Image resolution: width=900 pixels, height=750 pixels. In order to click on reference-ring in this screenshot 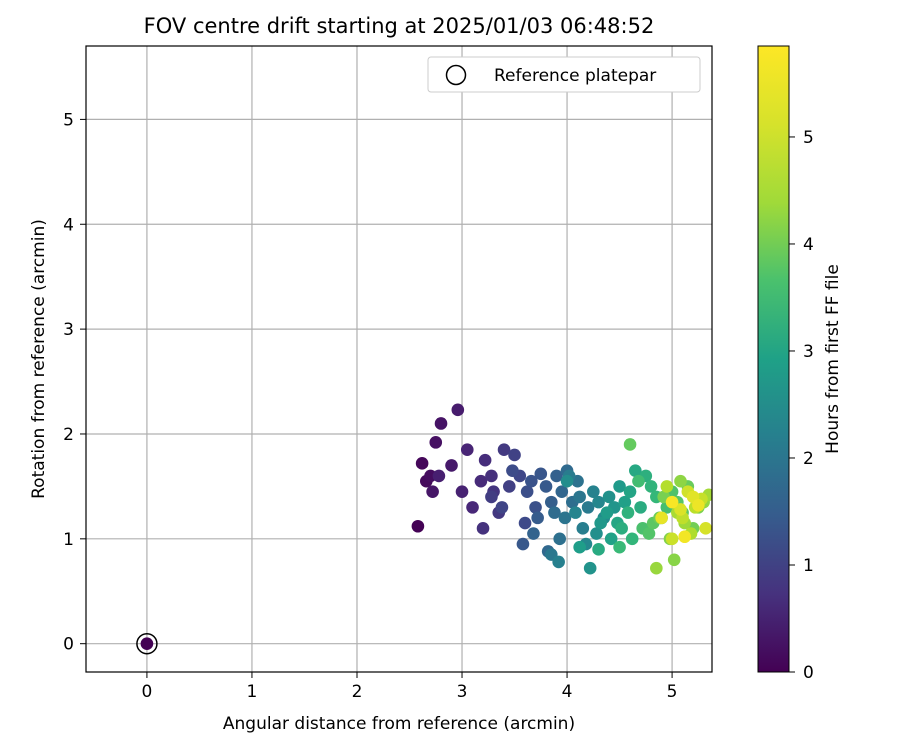, I will do `click(147, 643)`.